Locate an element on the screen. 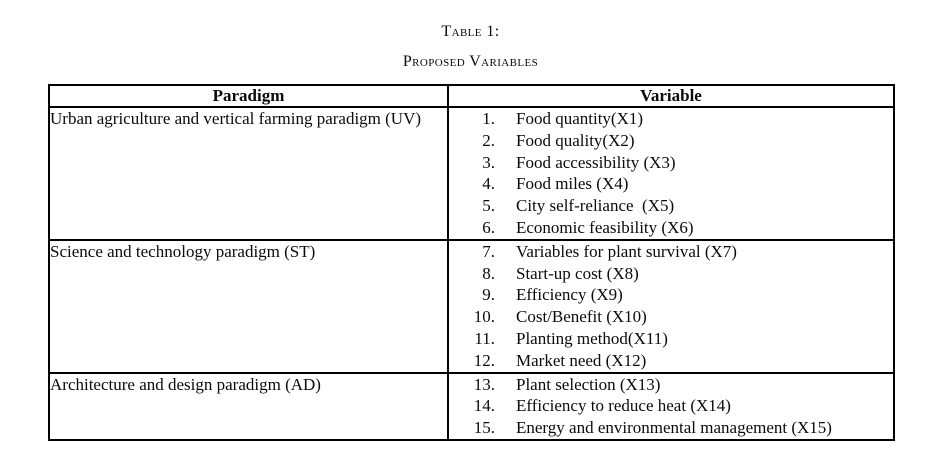 The height and width of the screenshot is (472, 944). variable-number: 11. is located at coordinates (484, 338).